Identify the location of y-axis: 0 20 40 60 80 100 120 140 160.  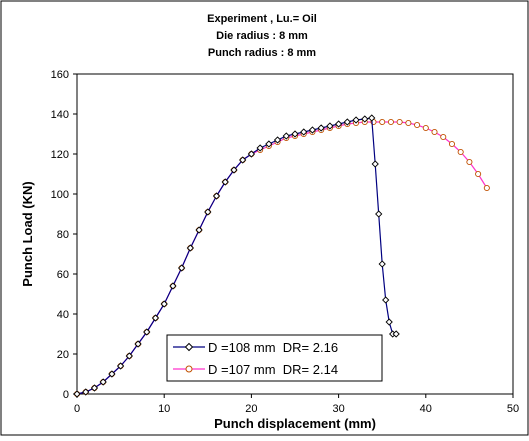
(64, 235).